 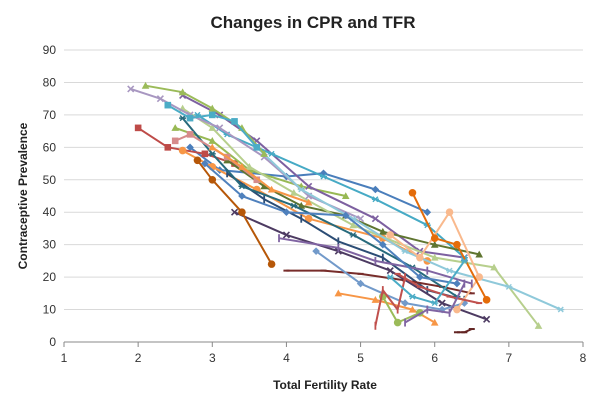 What do you see at coordinates (50, 277) in the screenshot?
I see `y-tick-label: 20` at bounding box center [50, 277].